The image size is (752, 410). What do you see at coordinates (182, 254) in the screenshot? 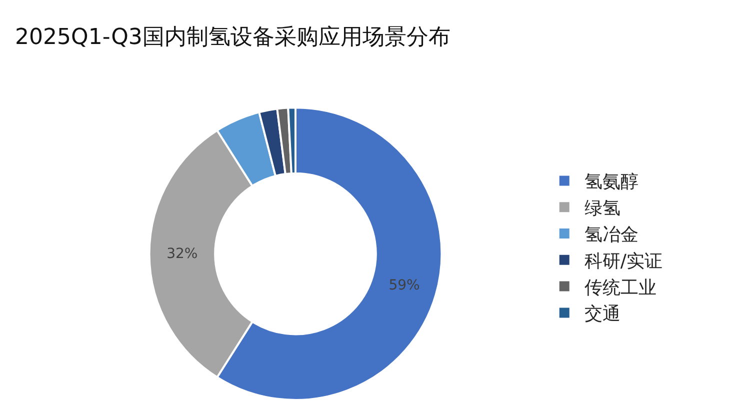
I see `data-label: 32%` at bounding box center [182, 254].